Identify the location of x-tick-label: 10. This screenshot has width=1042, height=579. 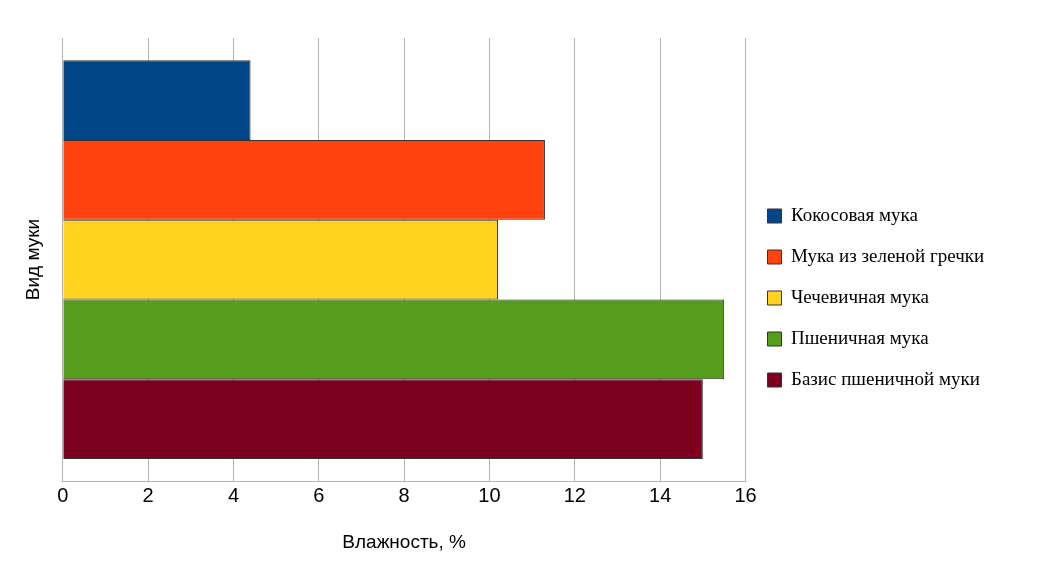
(489, 494).